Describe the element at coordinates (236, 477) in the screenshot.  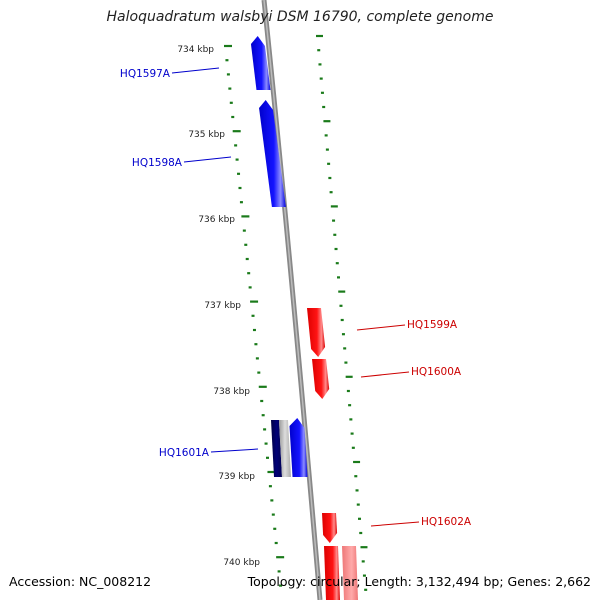
I see `scale-label: 739 kbp` at that location.